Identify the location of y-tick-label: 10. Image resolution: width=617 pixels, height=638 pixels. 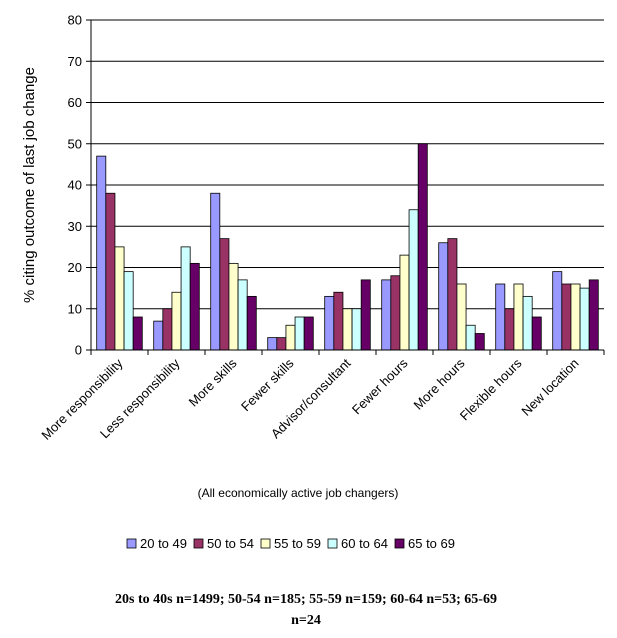
(75, 308).